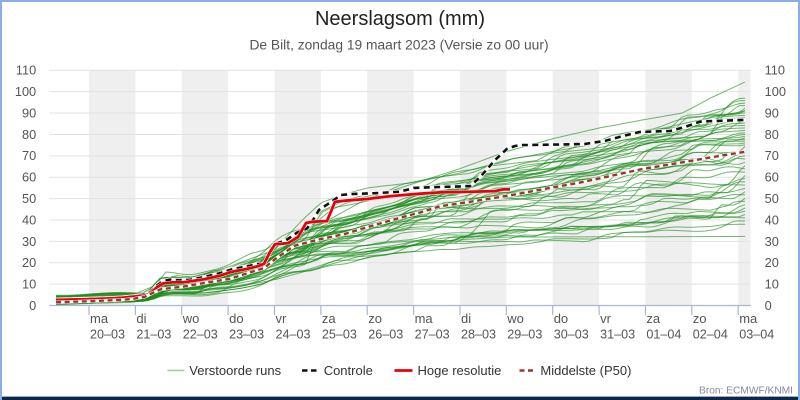  I want to click on svg-text: 30–03, so click(571, 335).